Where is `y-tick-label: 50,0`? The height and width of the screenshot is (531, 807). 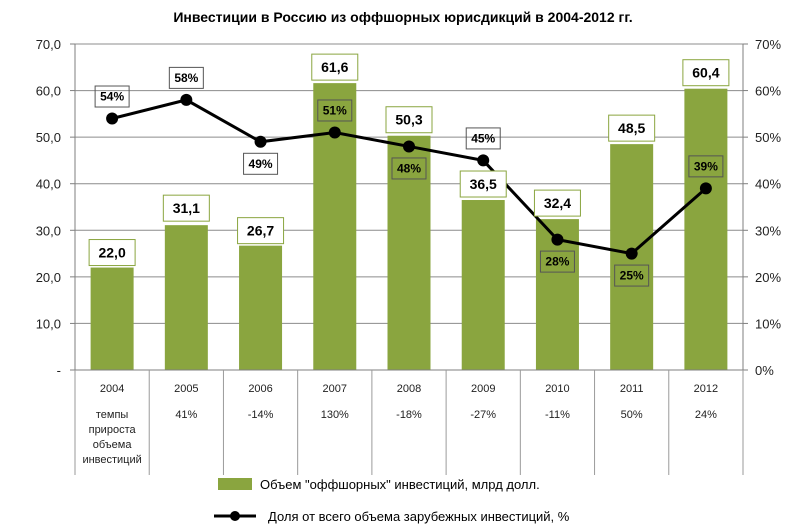 y-tick-label: 50,0 is located at coordinates (48, 137).